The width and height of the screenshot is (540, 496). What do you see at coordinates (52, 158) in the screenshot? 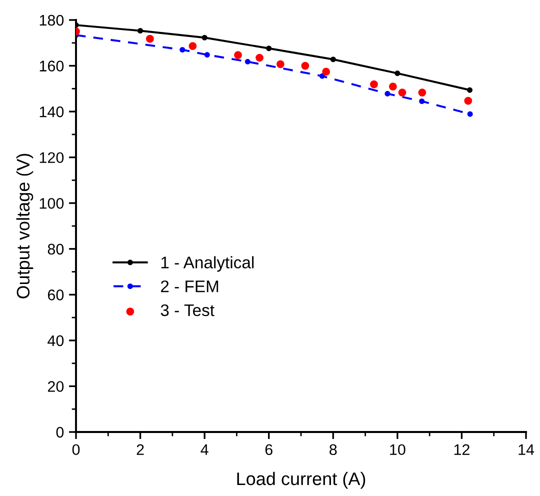
I see `y-tick-label: 120` at bounding box center [52, 158].